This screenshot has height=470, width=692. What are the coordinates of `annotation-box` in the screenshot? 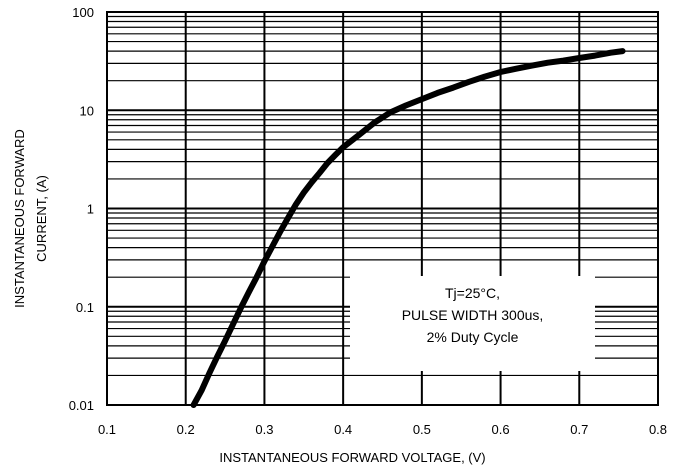 It's located at (472, 323).